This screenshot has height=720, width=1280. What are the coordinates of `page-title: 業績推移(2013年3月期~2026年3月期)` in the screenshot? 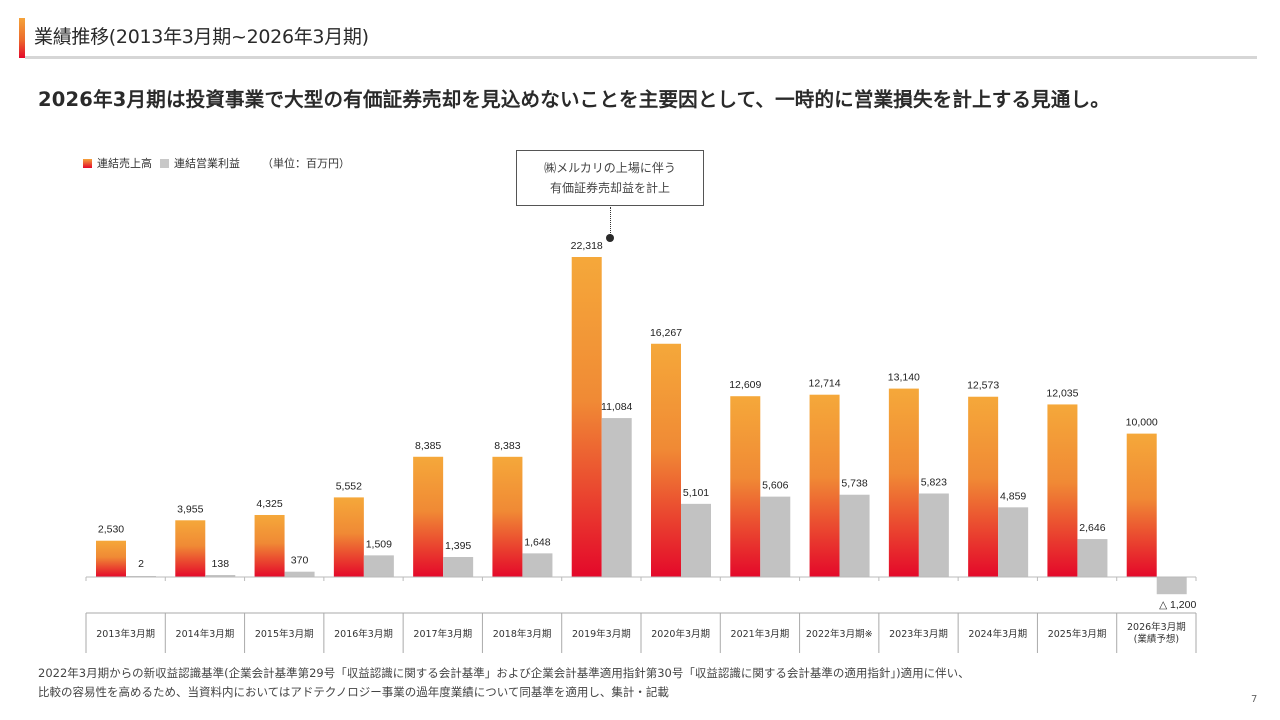 It's located at (201, 37).